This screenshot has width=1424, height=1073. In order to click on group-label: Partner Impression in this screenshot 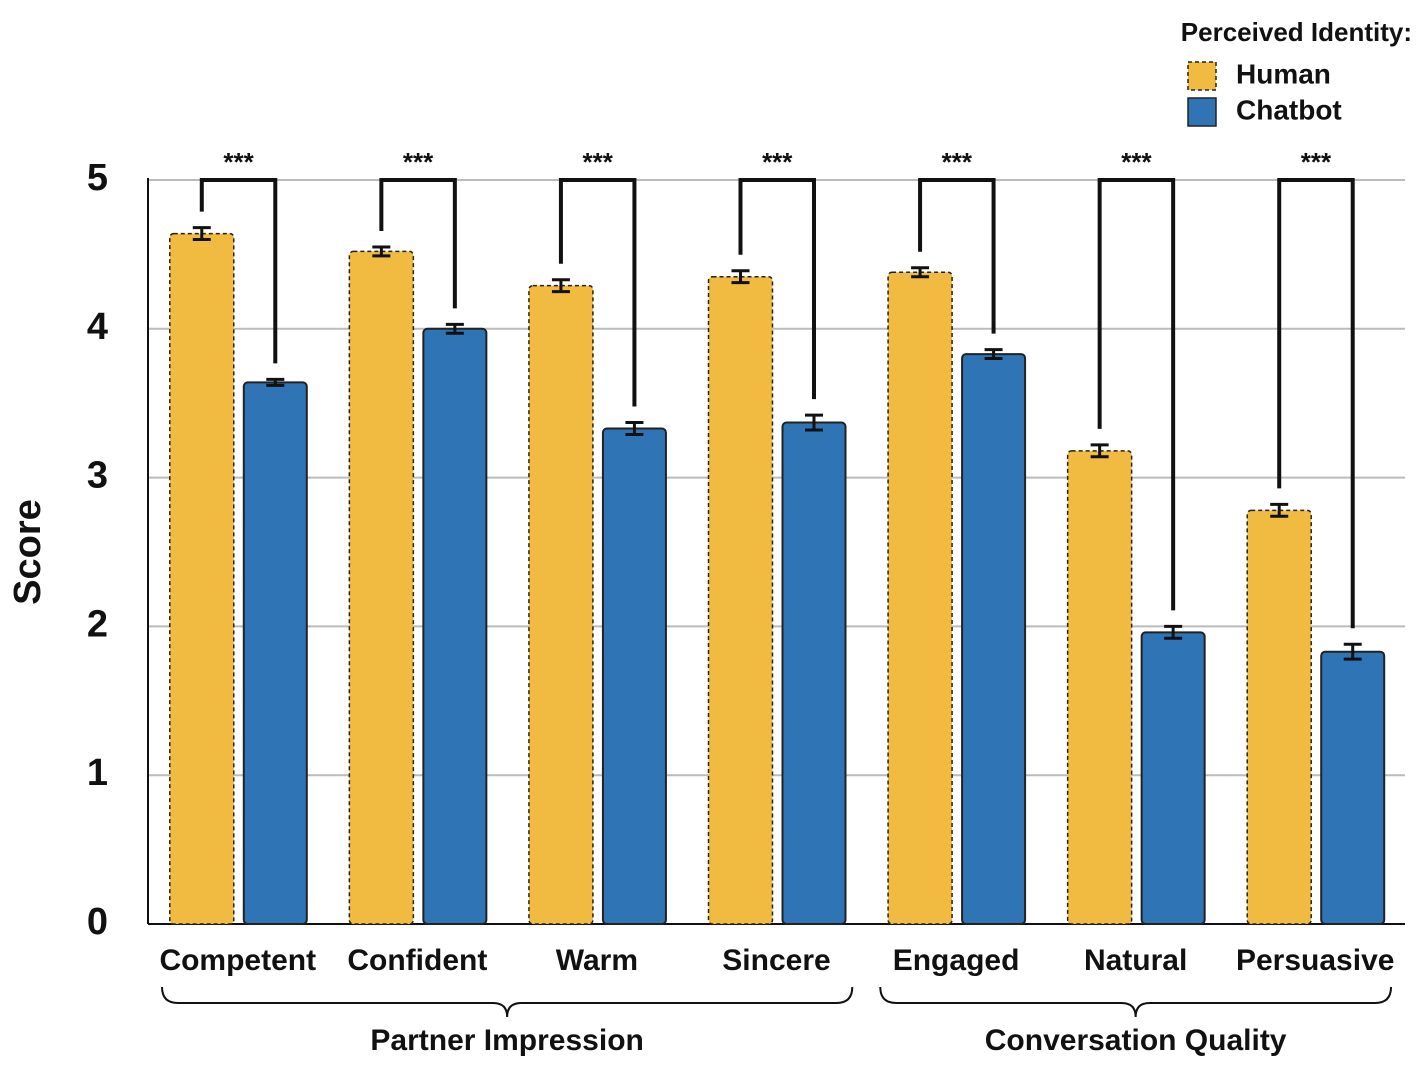, I will do `click(506, 1040)`.